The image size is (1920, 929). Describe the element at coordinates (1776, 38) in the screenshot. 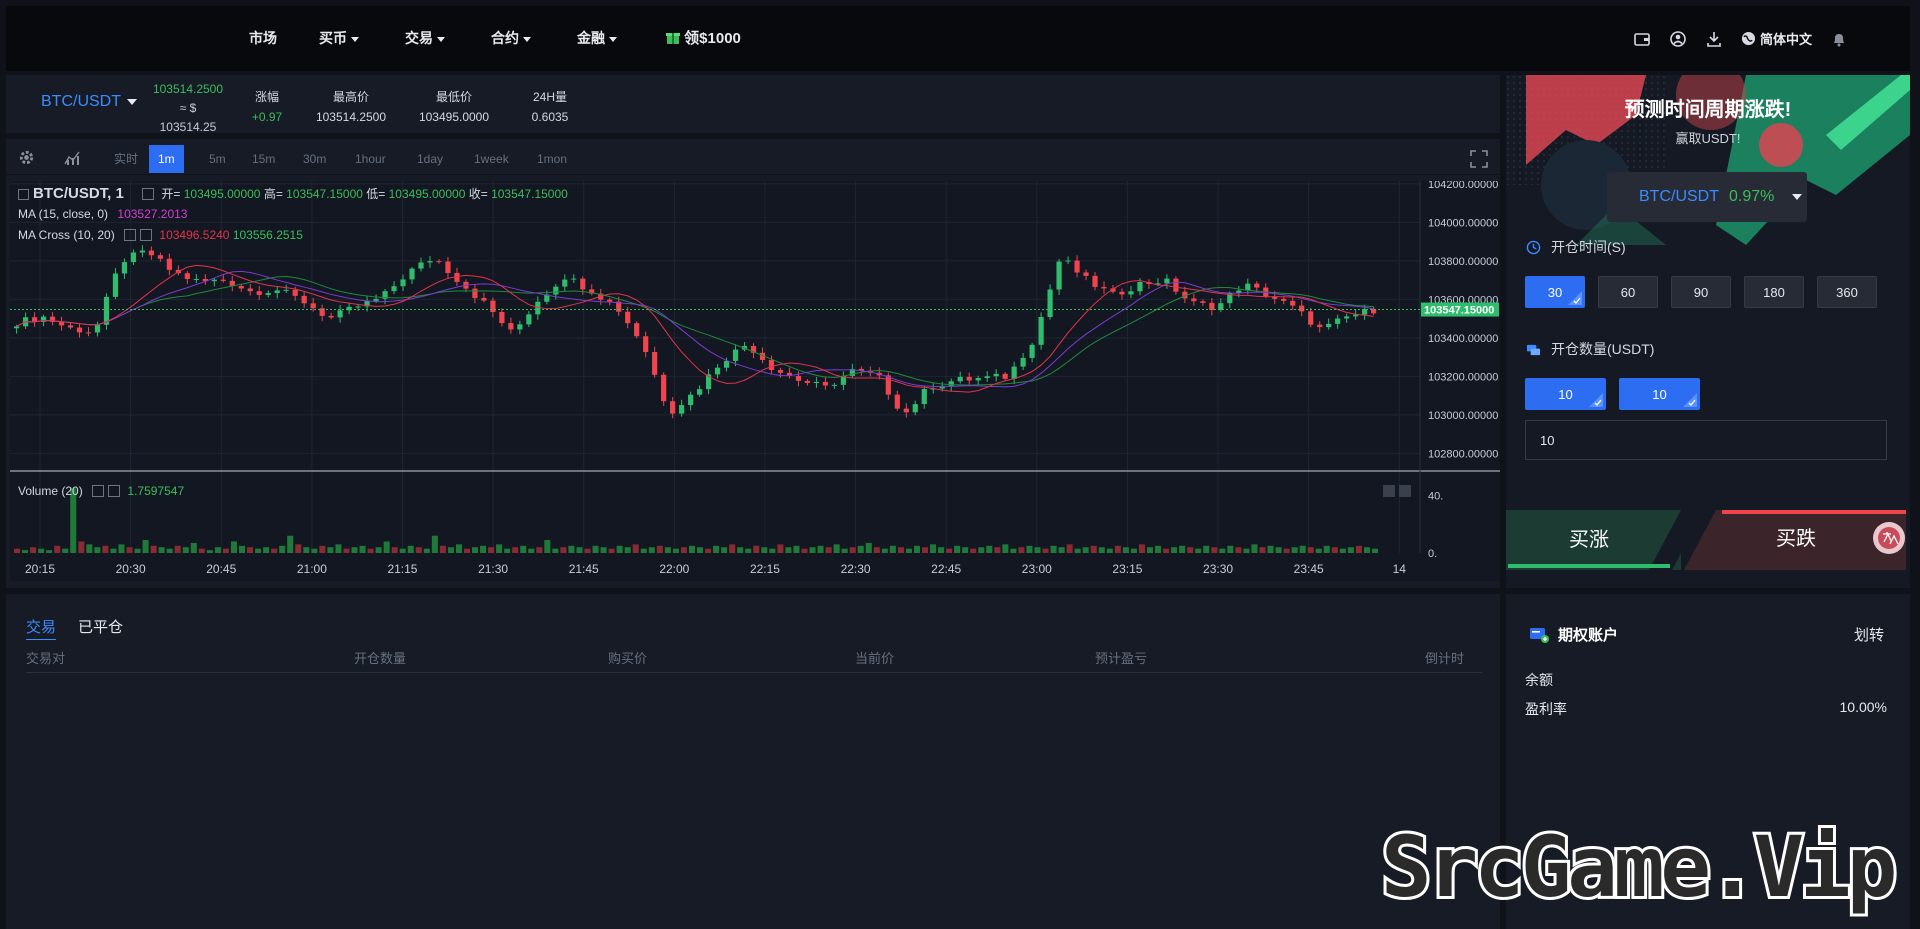

I see `language-selector: 简体中文` at that location.